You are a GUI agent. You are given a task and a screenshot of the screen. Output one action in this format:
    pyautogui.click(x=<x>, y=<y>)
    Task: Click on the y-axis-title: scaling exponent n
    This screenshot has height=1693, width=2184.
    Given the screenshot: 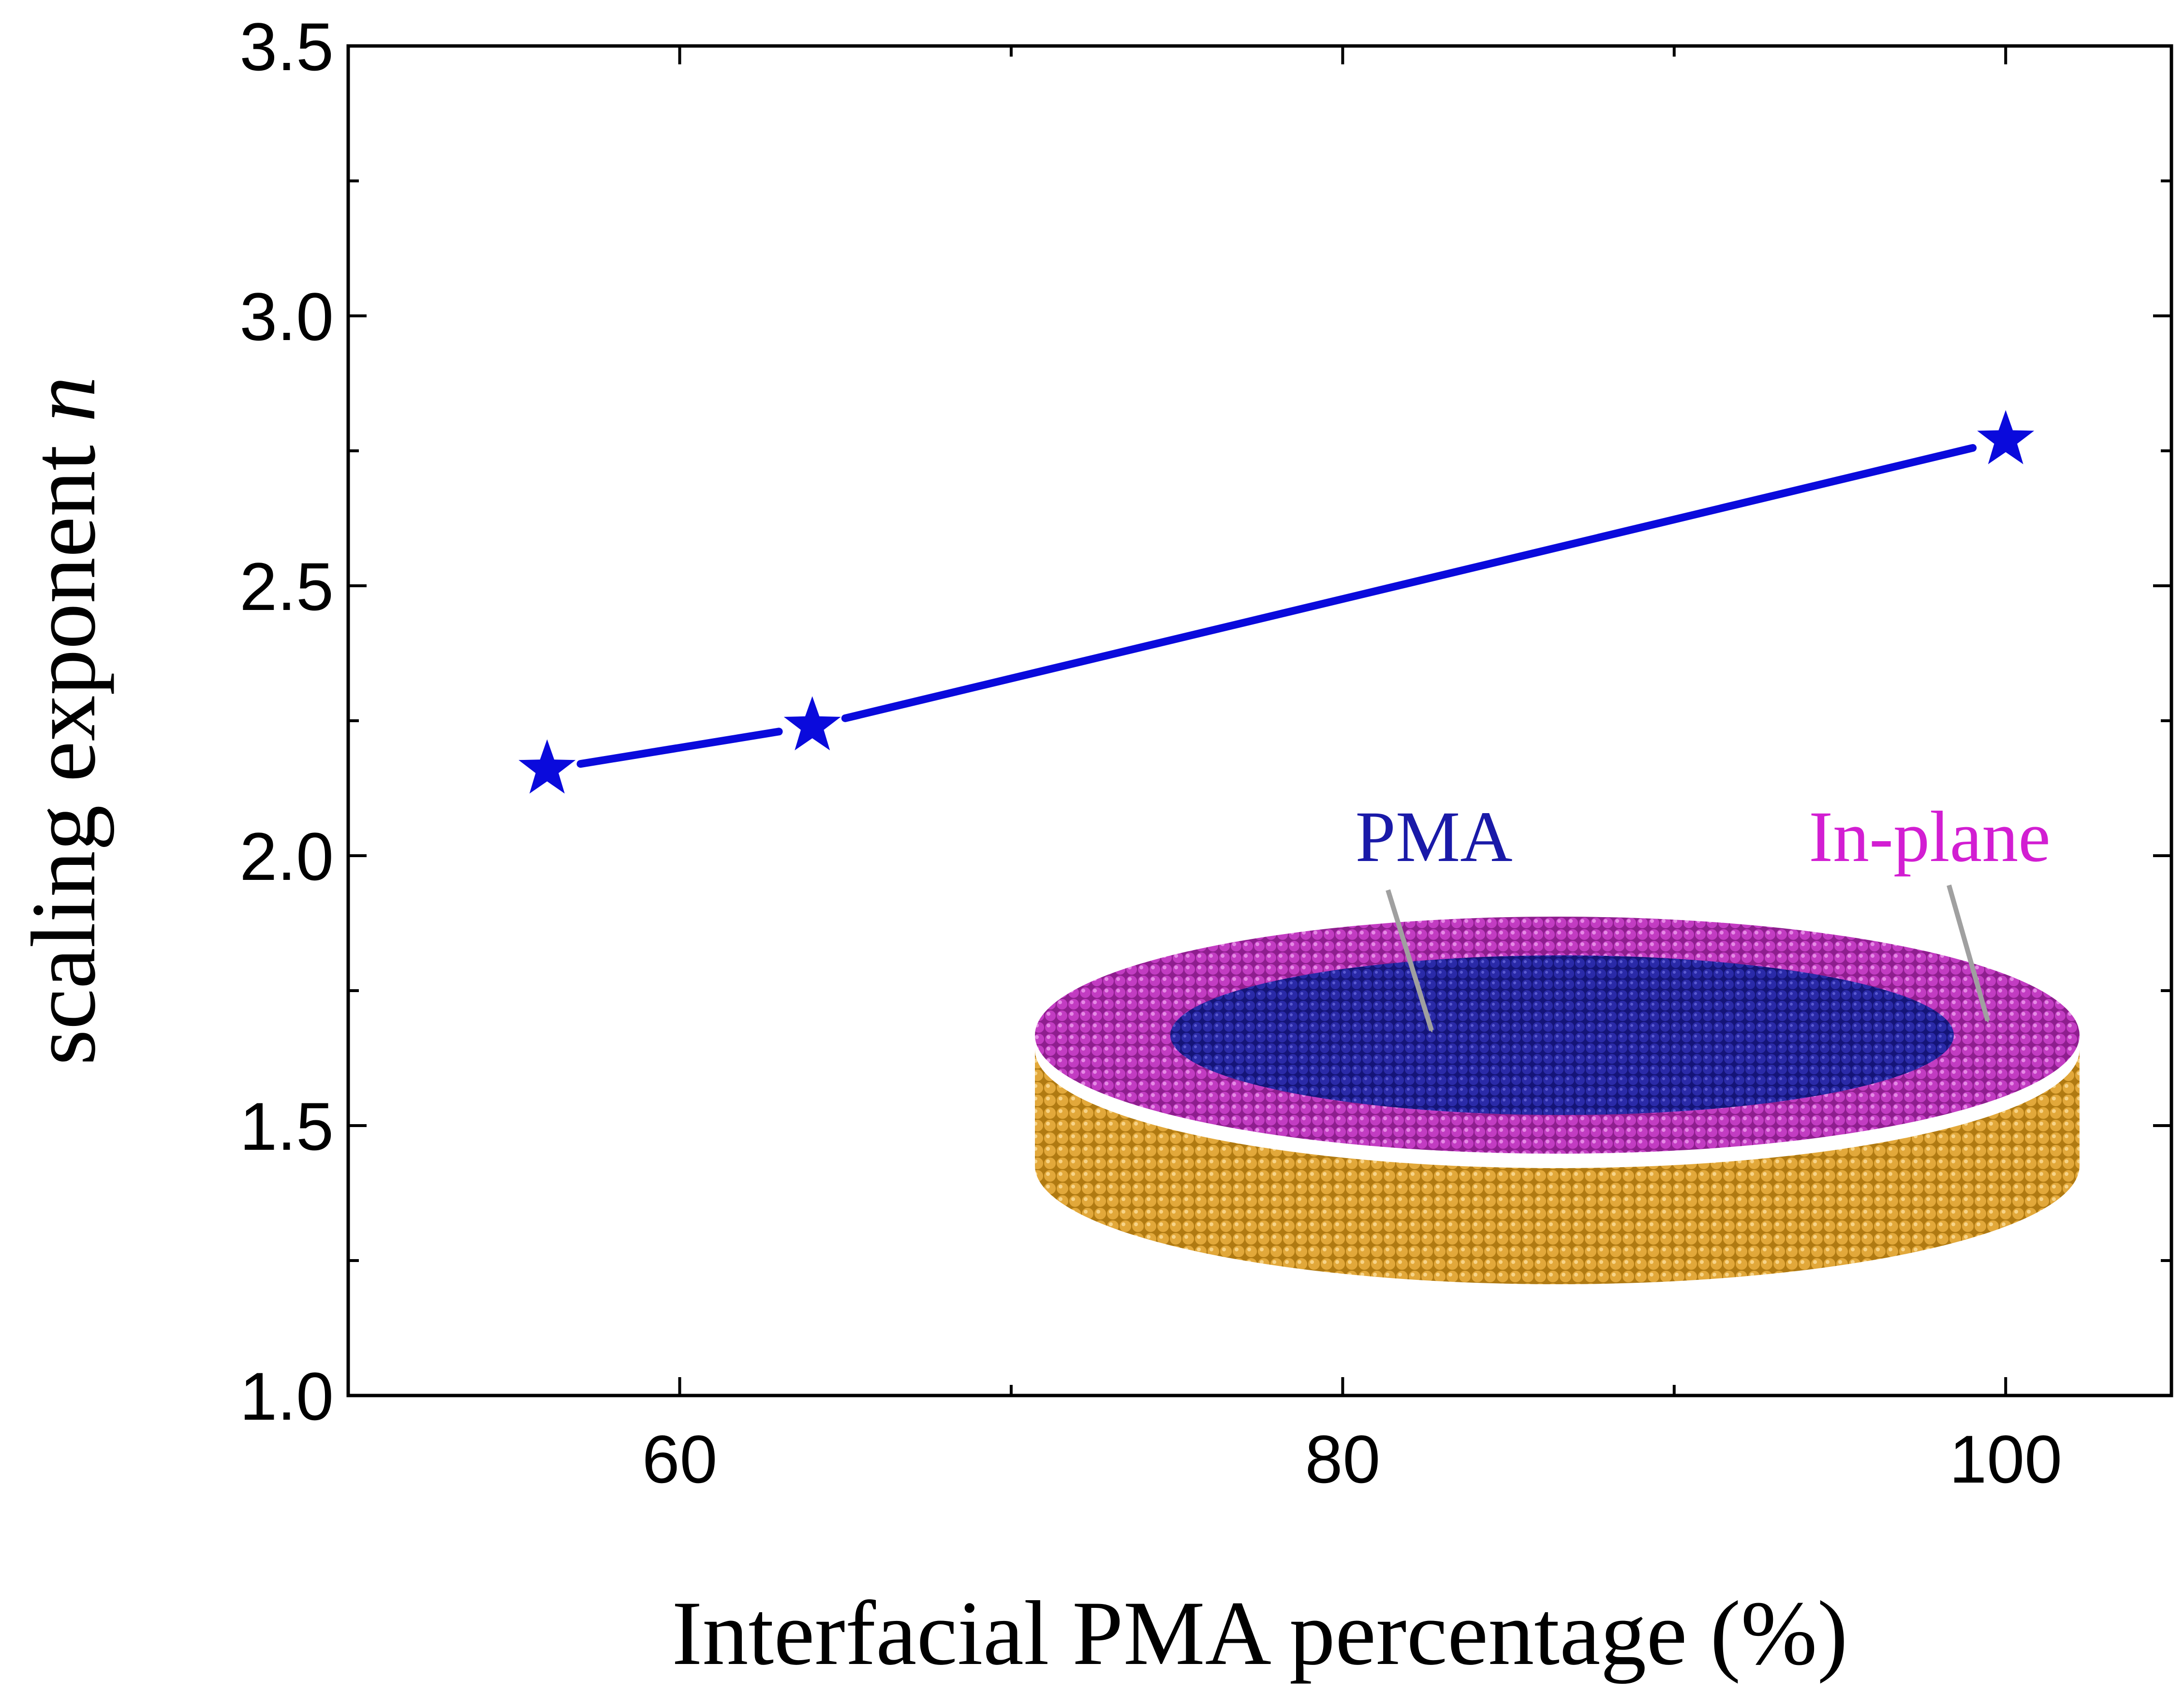 What is the action you would take?
    pyautogui.click(x=64, y=721)
    